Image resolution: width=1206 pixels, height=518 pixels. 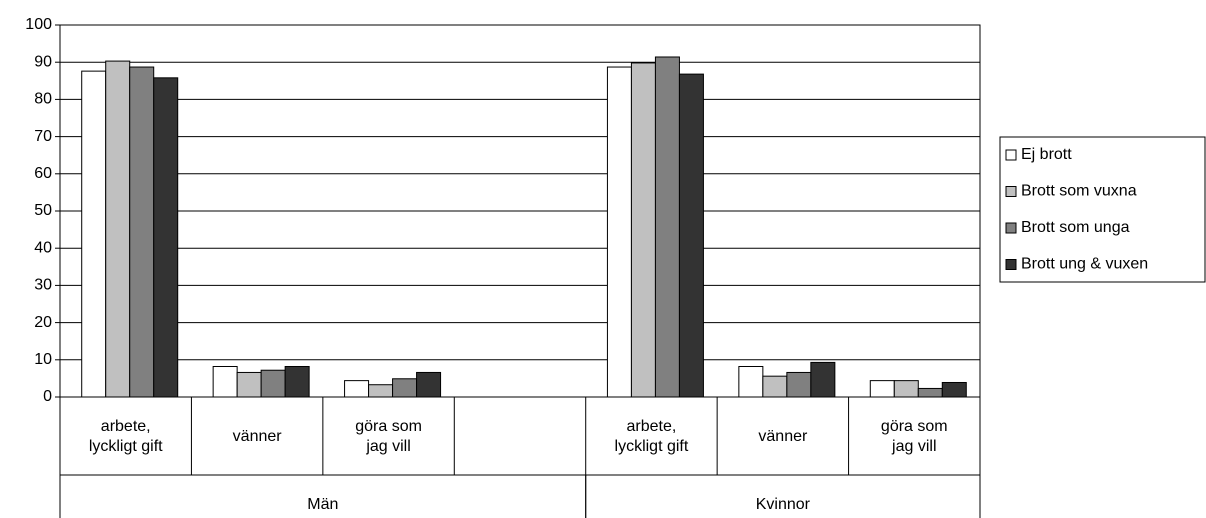 What do you see at coordinates (43, 359) in the screenshot?
I see `y-tick-label: 10` at bounding box center [43, 359].